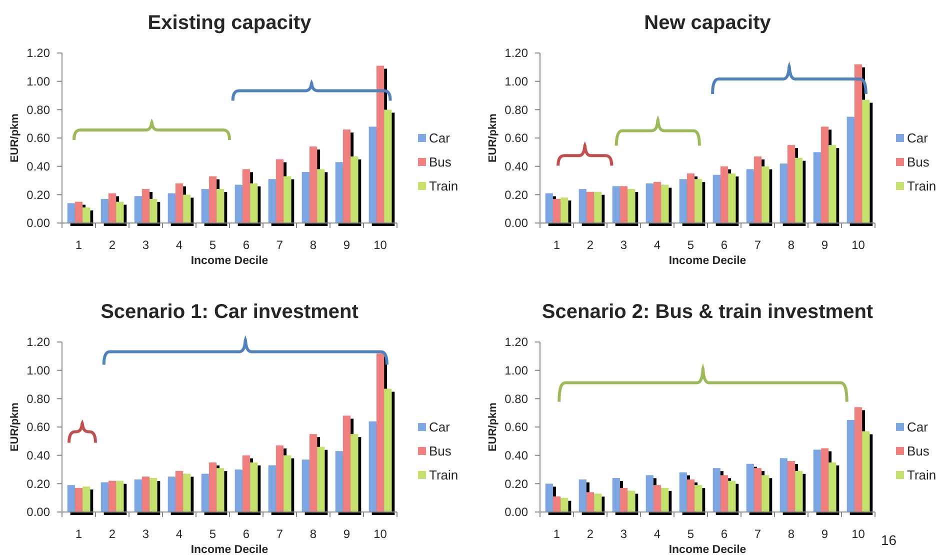 The image size is (938, 555). What do you see at coordinates (38, 342) in the screenshot?
I see `y-tick-label: 1.20` at bounding box center [38, 342].